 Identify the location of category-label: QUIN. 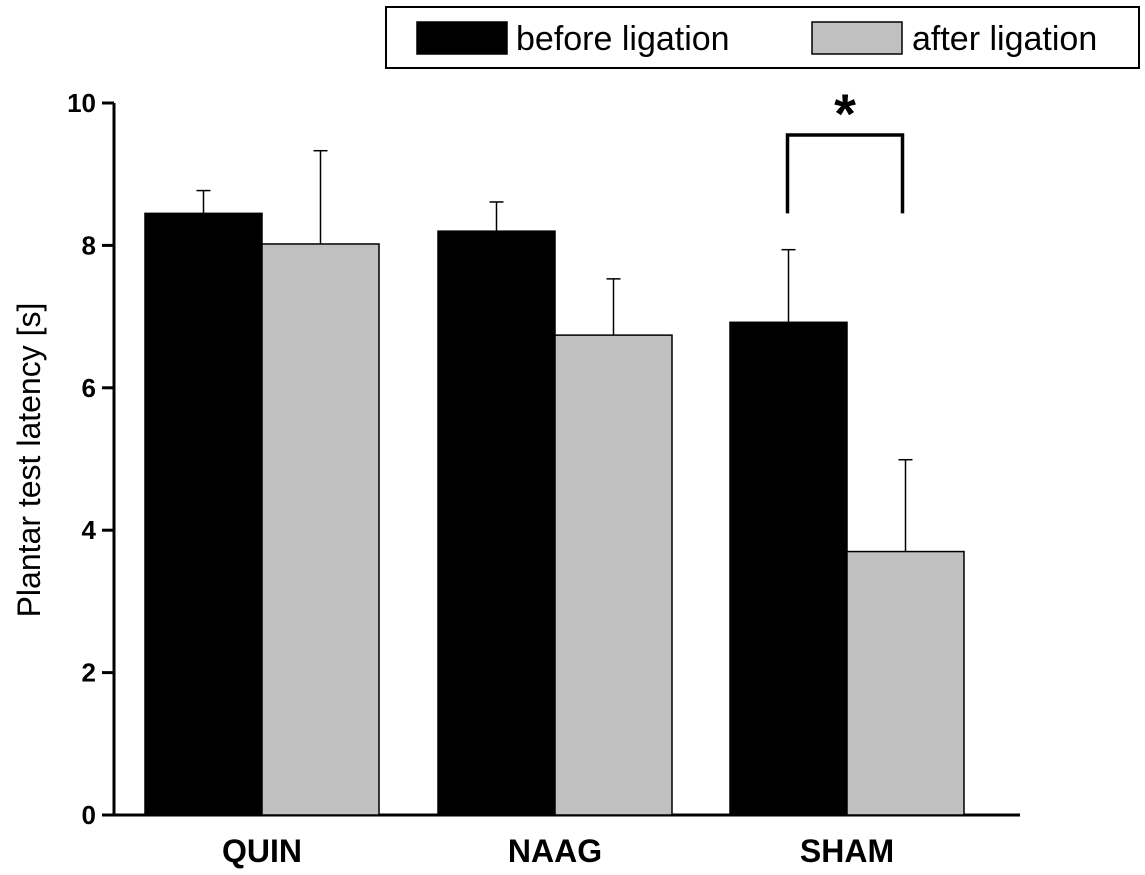
(262, 851).